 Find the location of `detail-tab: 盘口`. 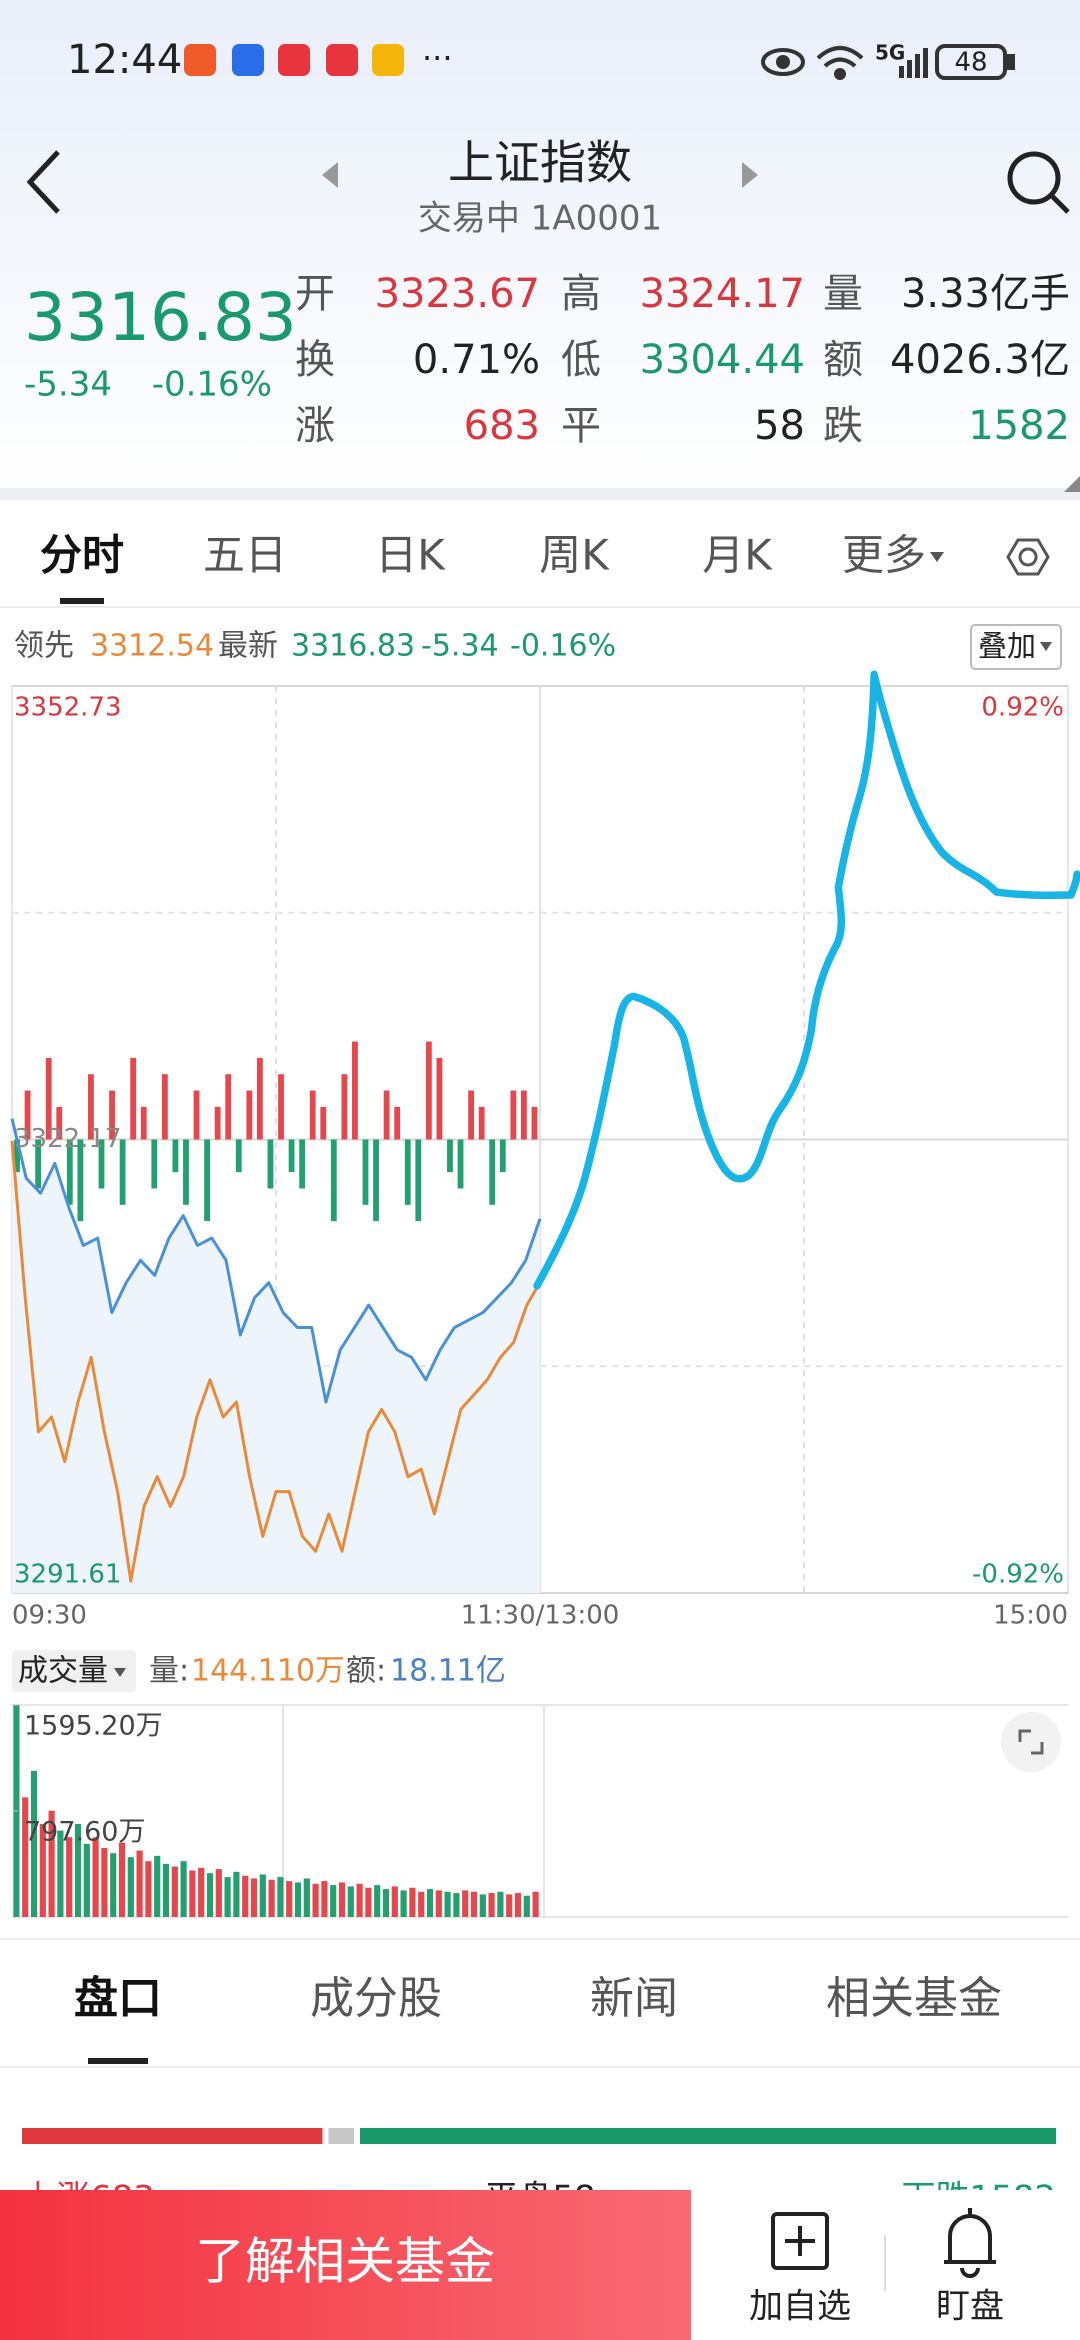

detail-tab: 盘口 is located at coordinates (118, 1998).